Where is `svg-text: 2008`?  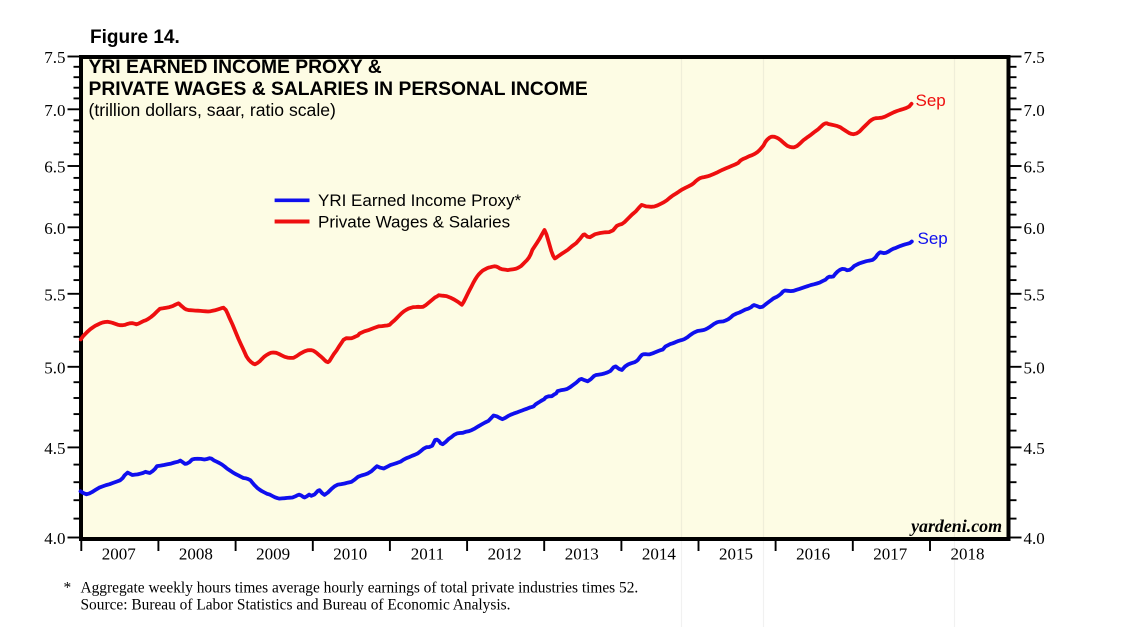
svg-text: 2008 is located at coordinates (196, 554).